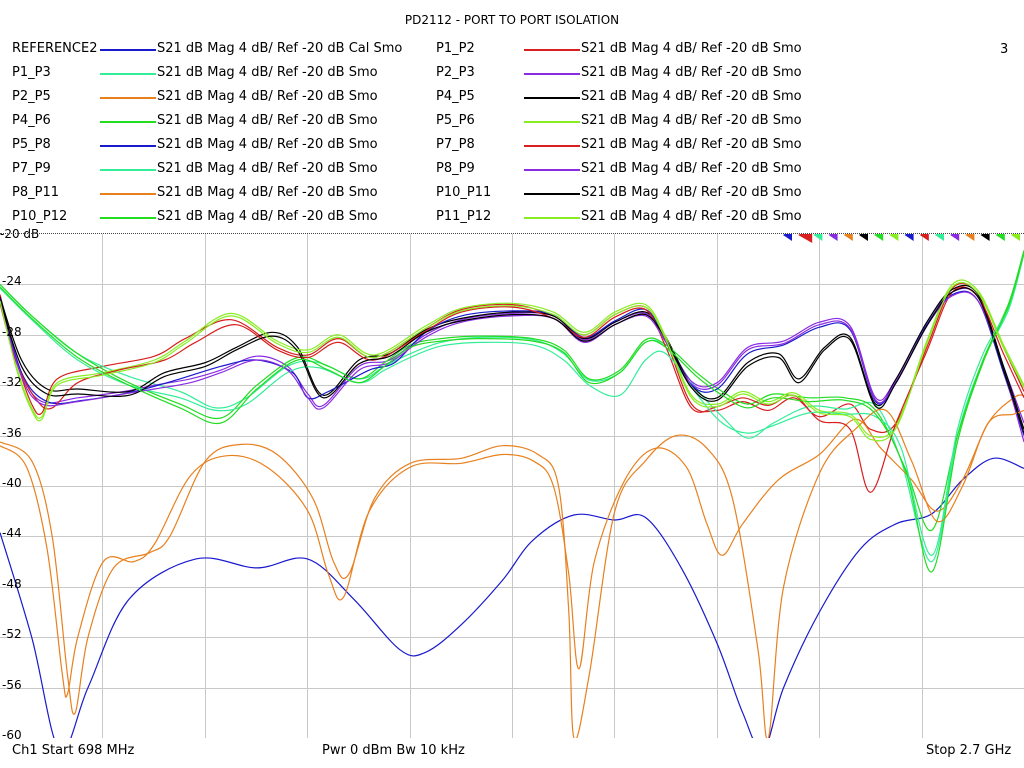 The width and height of the screenshot is (1024, 768). What do you see at coordinates (901, 238) in the screenshot?
I see `marker-bar` at bounding box center [901, 238].